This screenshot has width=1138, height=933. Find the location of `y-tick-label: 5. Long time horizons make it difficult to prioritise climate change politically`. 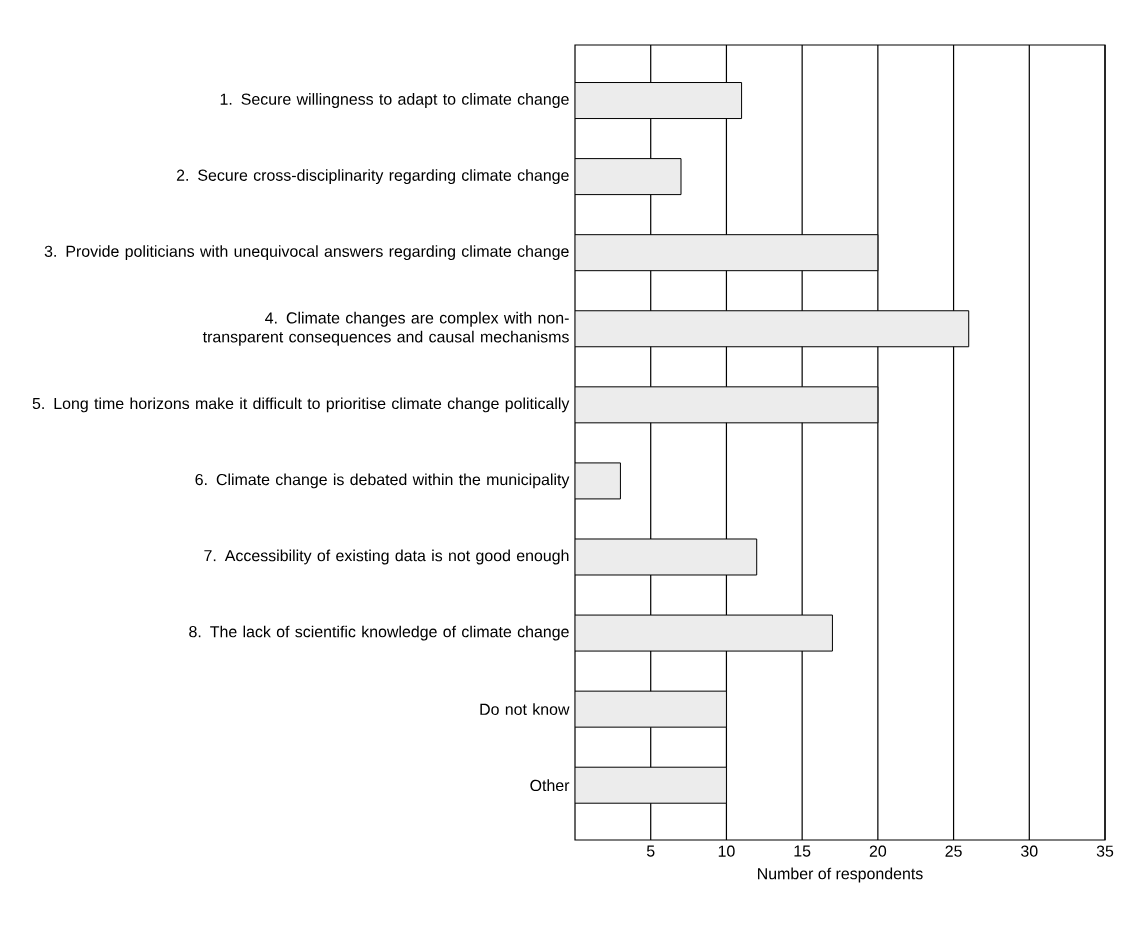

y-tick-label: 5. Long time horizons make it difficult to prioritise climate change politically is located at coordinates (301, 405).